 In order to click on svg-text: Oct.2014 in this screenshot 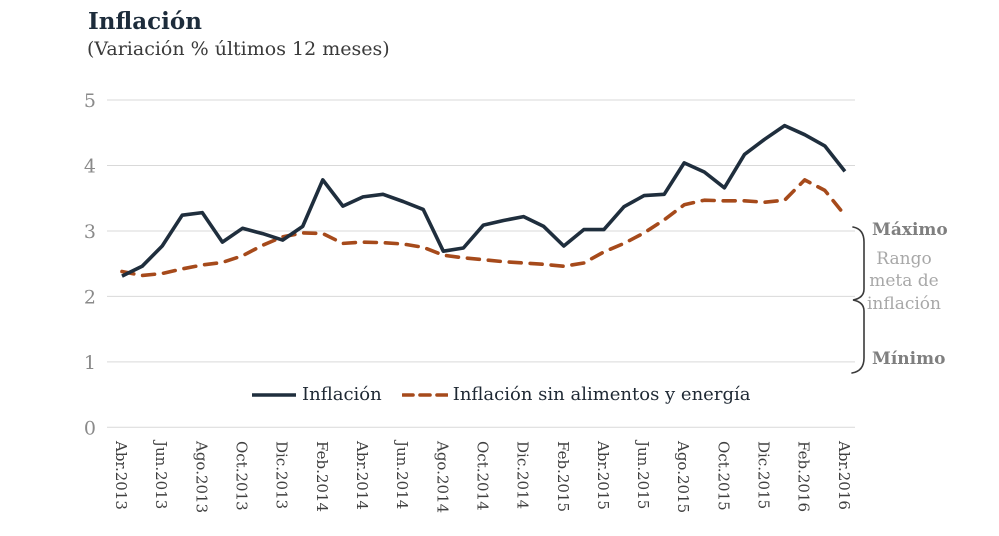, I will do `click(482, 476)`.